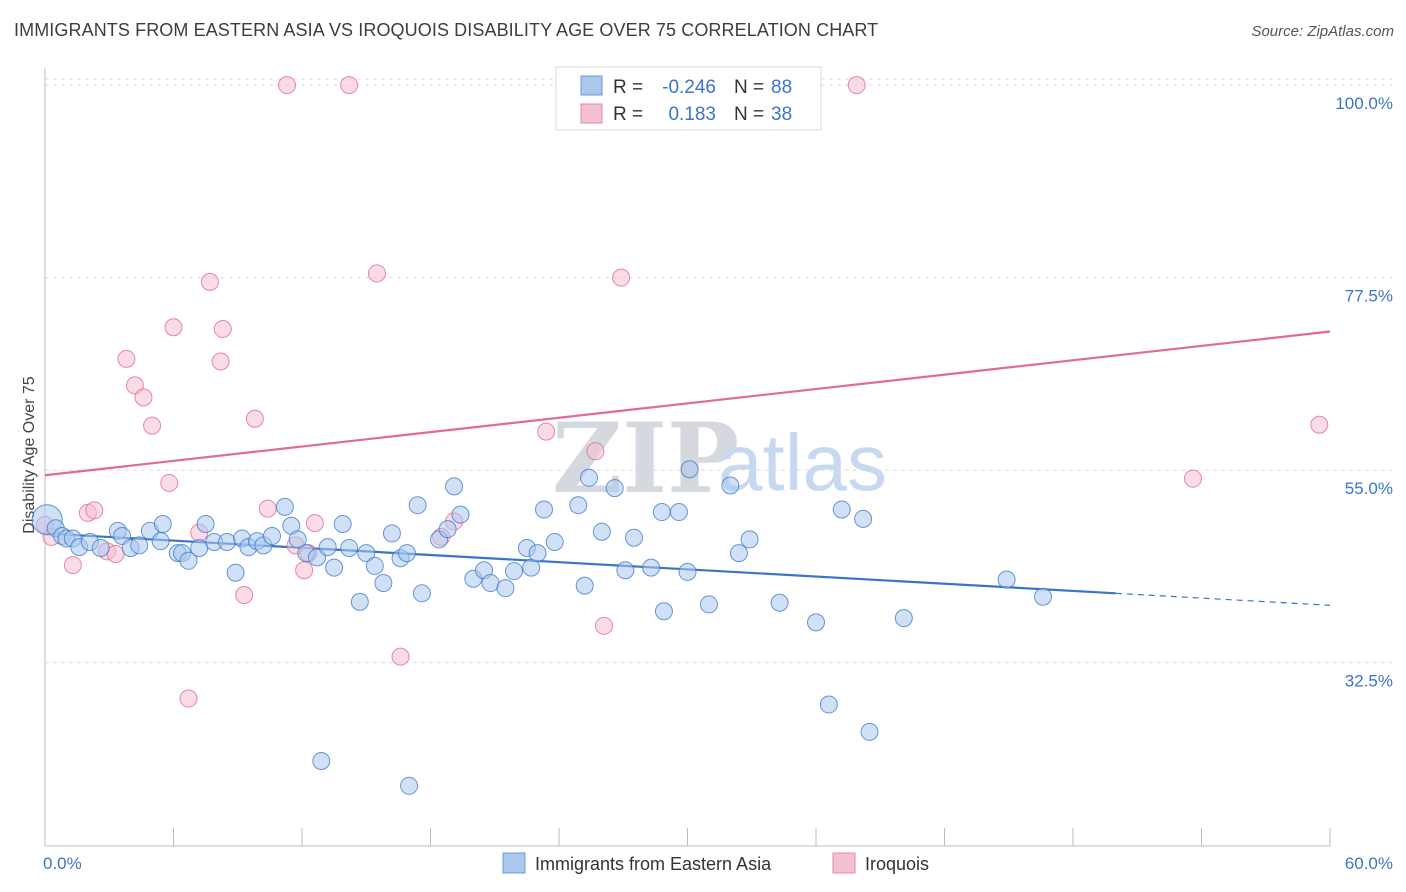  Describe the element at coordinates (1369, 863) in the screenshot. I see `x-tick-label-max: 60.0%` at that location.